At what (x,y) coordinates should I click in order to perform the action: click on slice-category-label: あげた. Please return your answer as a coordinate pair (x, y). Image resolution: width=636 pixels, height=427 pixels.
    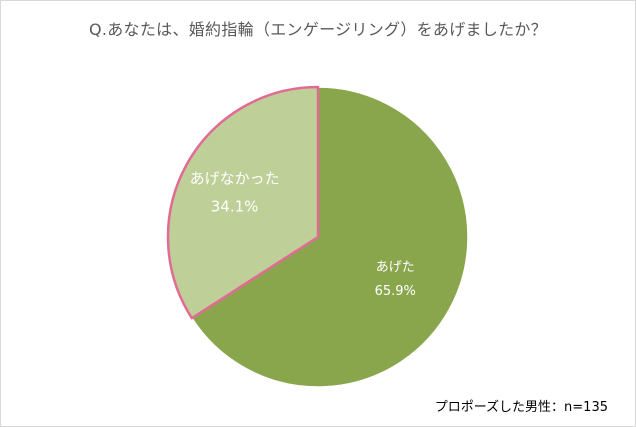
    Looking at the image, I should click on (395, 267).